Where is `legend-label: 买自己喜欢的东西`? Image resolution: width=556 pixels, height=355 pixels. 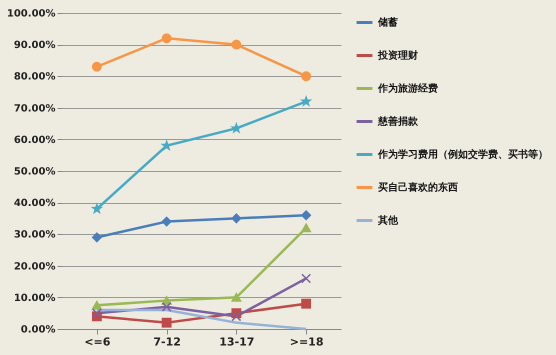 legend-label: 买自己喜欢的东西 is located at coordinates (418, 188).